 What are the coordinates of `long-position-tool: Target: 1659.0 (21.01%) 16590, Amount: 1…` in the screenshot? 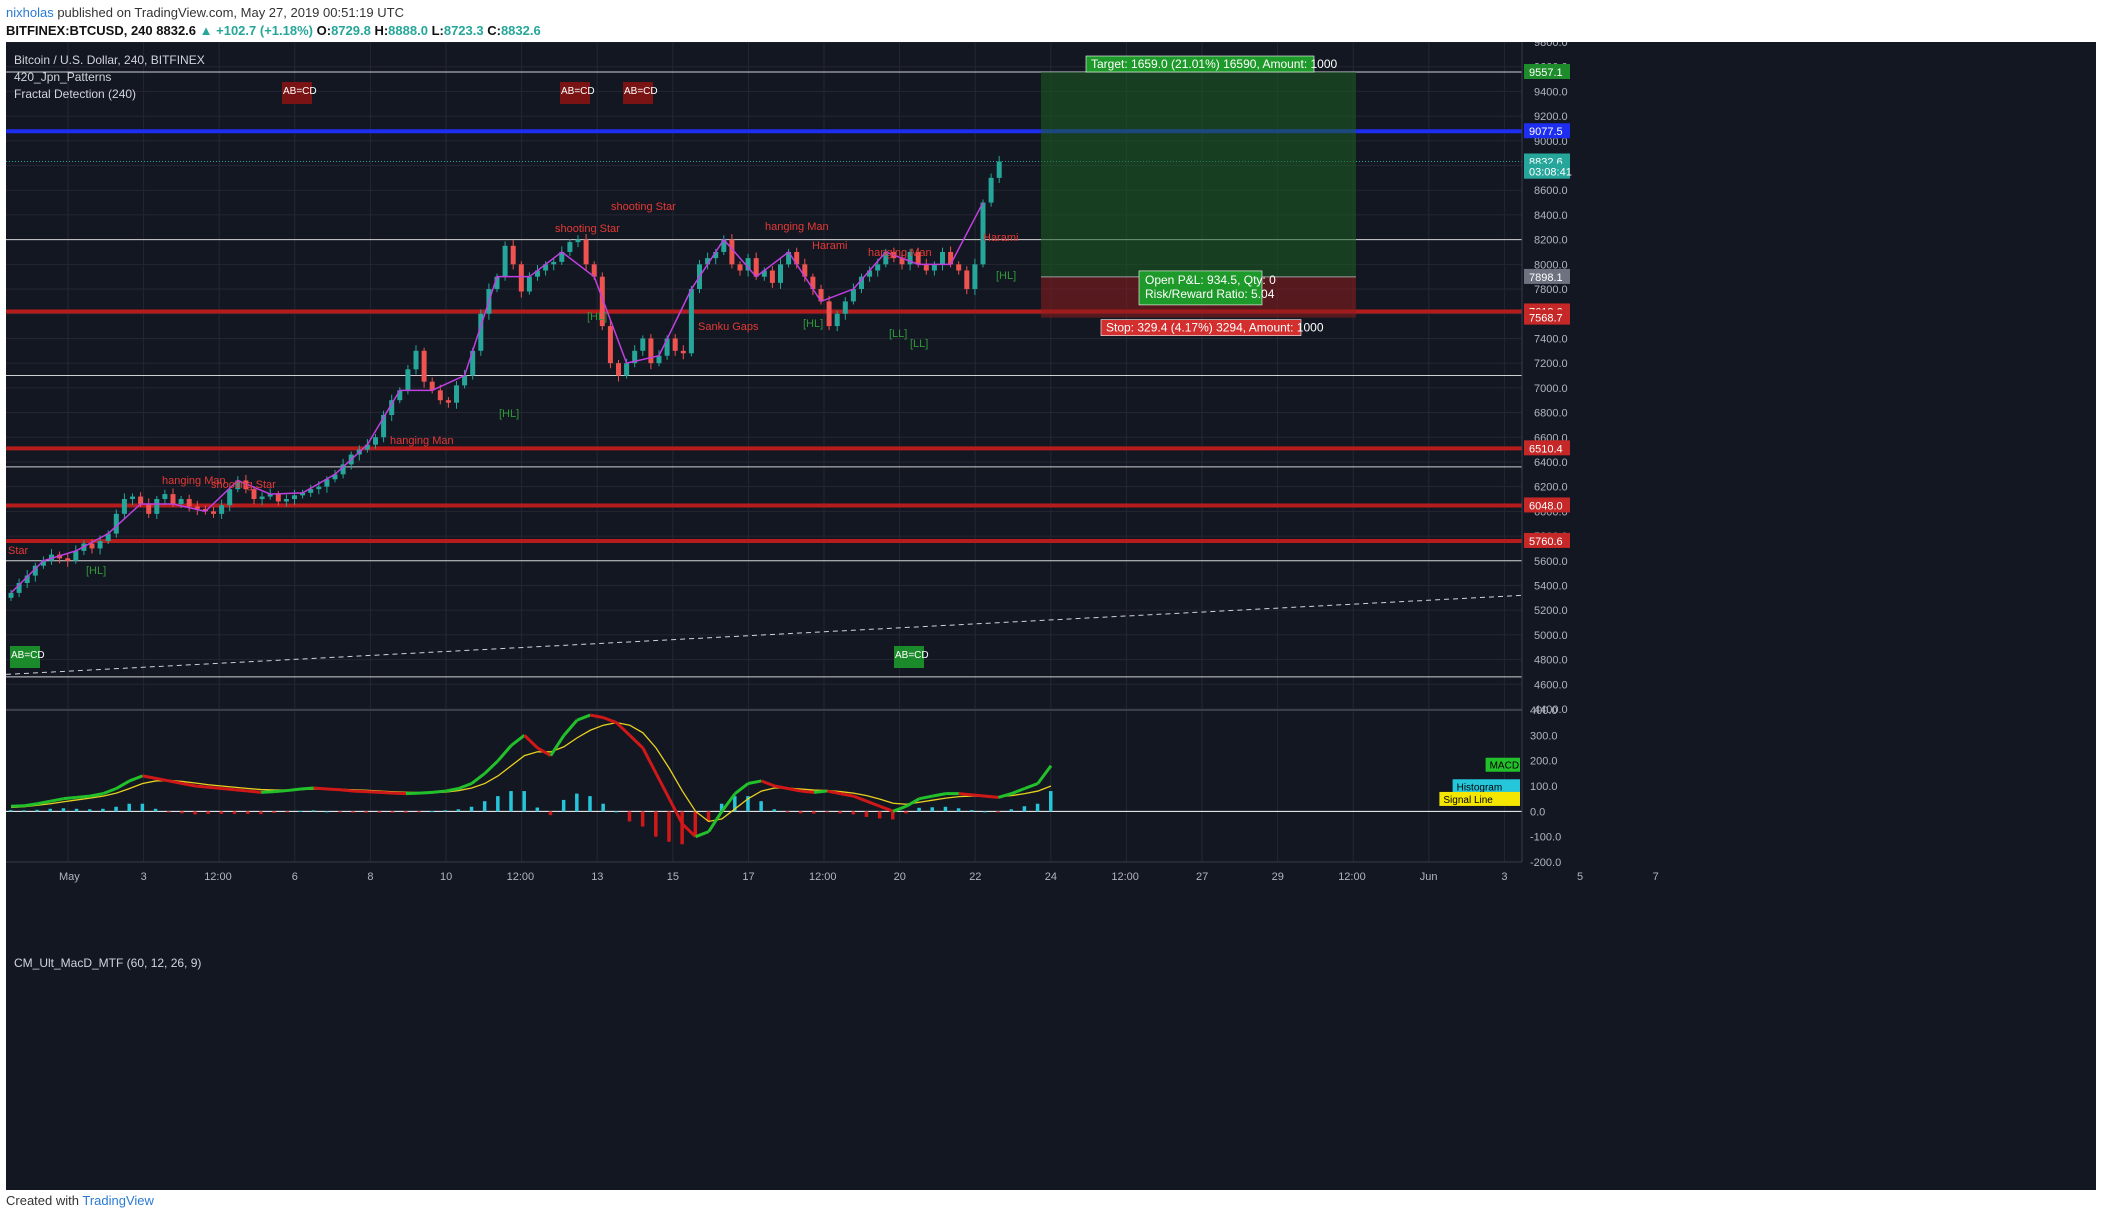 It's located at (1198, 195).